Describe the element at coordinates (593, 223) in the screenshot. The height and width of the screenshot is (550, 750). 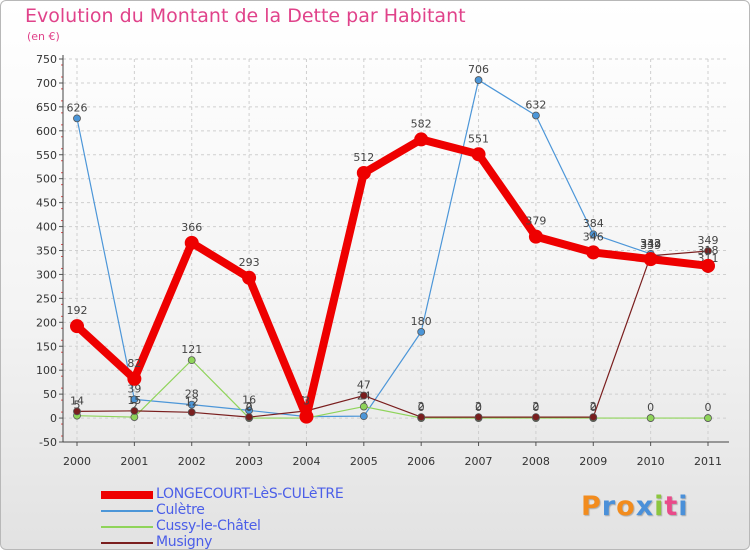
I see `data-label-culetre: 384` at that location.